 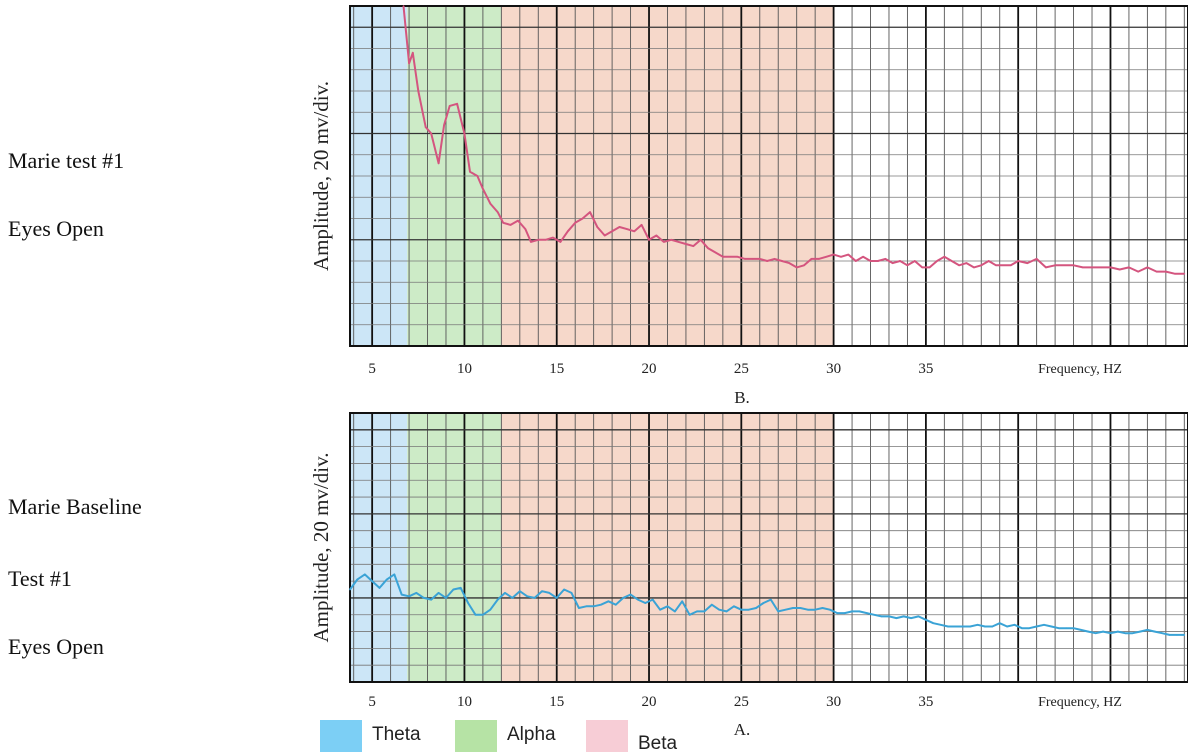 What do you see at coordinates (75, 506) in the screenshot?
I see `bottom-trace-title: Marie Baseline` at bounding box center [75, 506].